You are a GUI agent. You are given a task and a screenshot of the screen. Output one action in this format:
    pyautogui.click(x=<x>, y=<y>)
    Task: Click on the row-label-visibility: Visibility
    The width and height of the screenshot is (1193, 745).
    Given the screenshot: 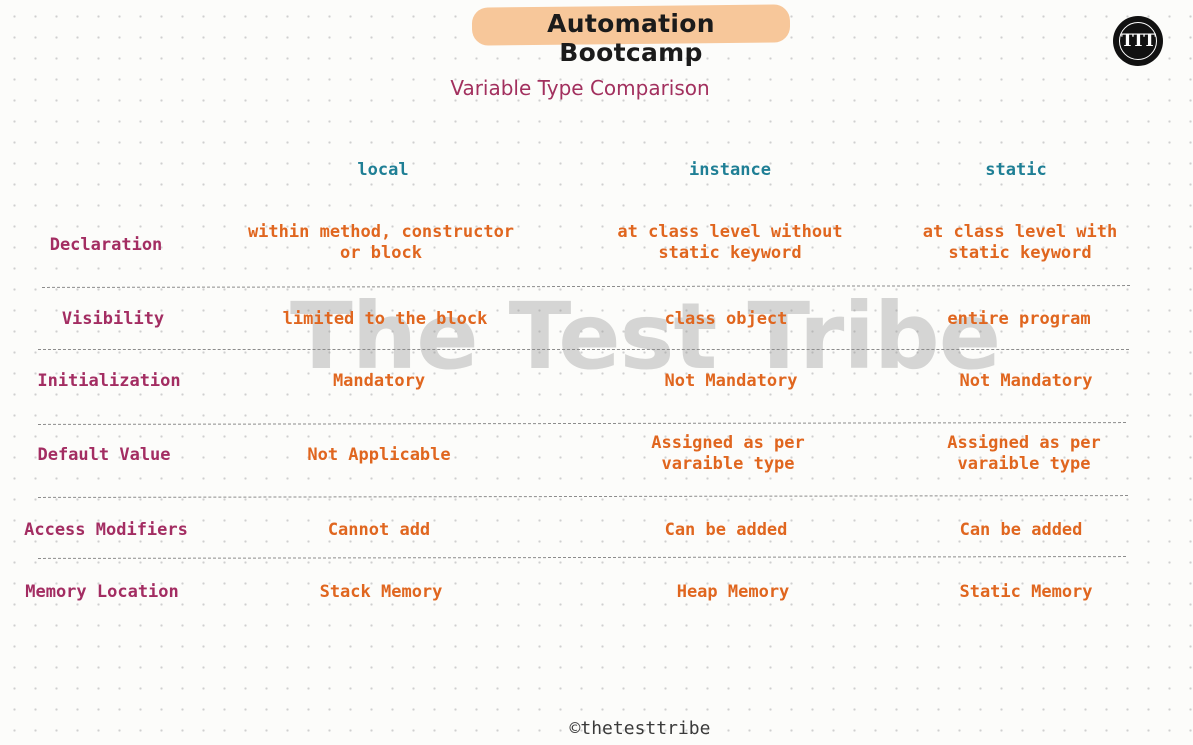 What is the action you would take?
    pyautogui.click(x=113, y=319)
    